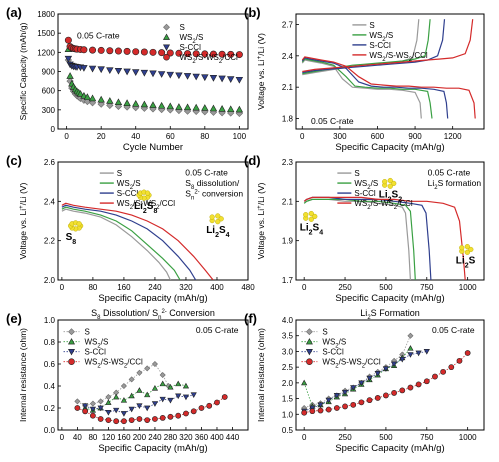  What do you see at coordinates (50, 364) in the screenshot?
I see `y-tick-label: 0.6` at bounding box center [50, 364].